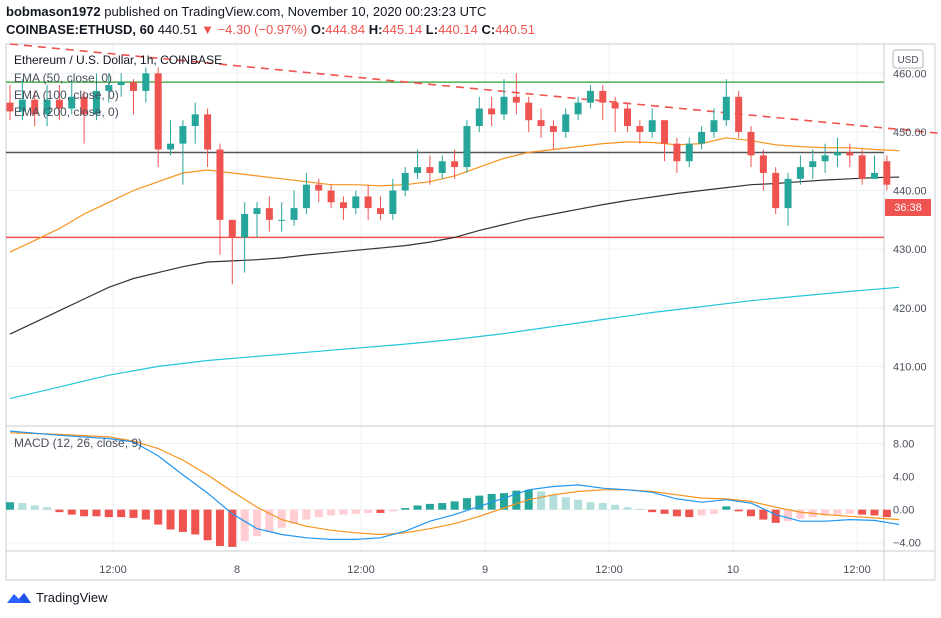 The height and width of the screenshot is (618, 941). Describe the element at coordinates (262, 29) in the screenshot. I see `change-value: −4.30 (−0.97%)` at that location.